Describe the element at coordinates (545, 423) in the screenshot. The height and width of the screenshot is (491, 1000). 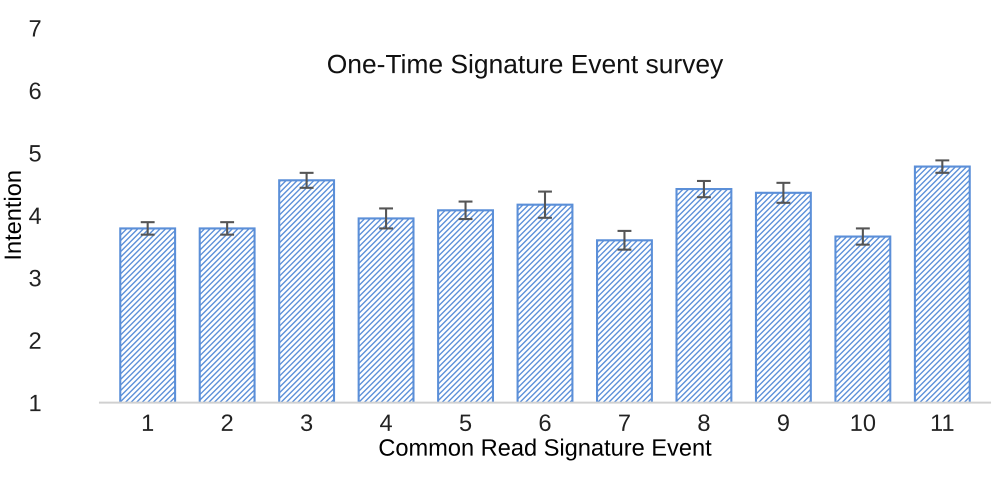
I see `x-tick-label: 6` at that location.